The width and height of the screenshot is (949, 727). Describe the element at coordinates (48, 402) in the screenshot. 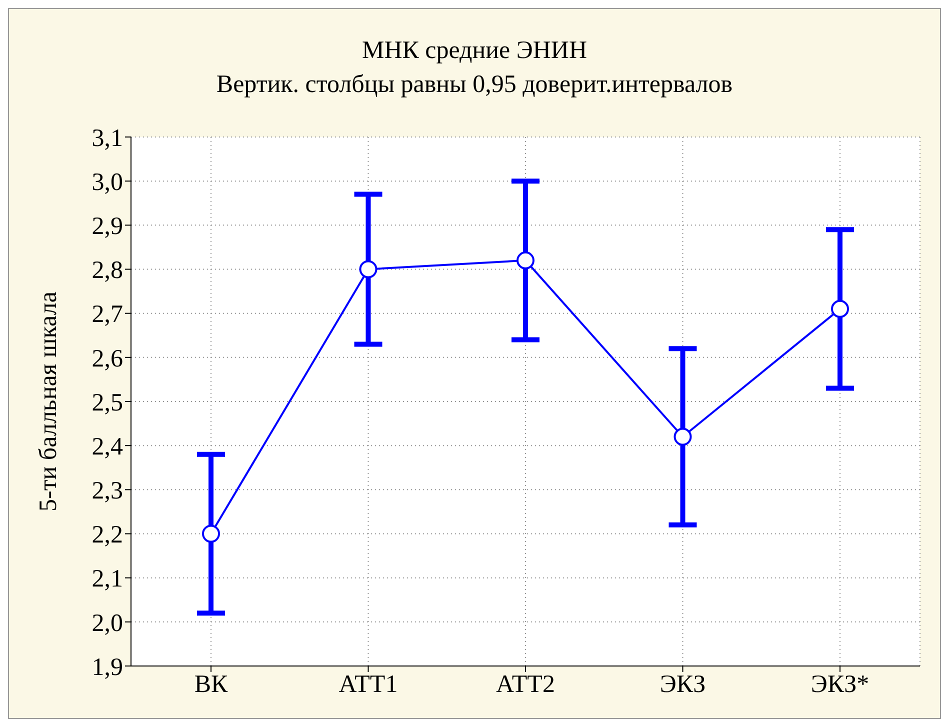

I see `y-axis-title: 5-ти балльная шкала` at that location.